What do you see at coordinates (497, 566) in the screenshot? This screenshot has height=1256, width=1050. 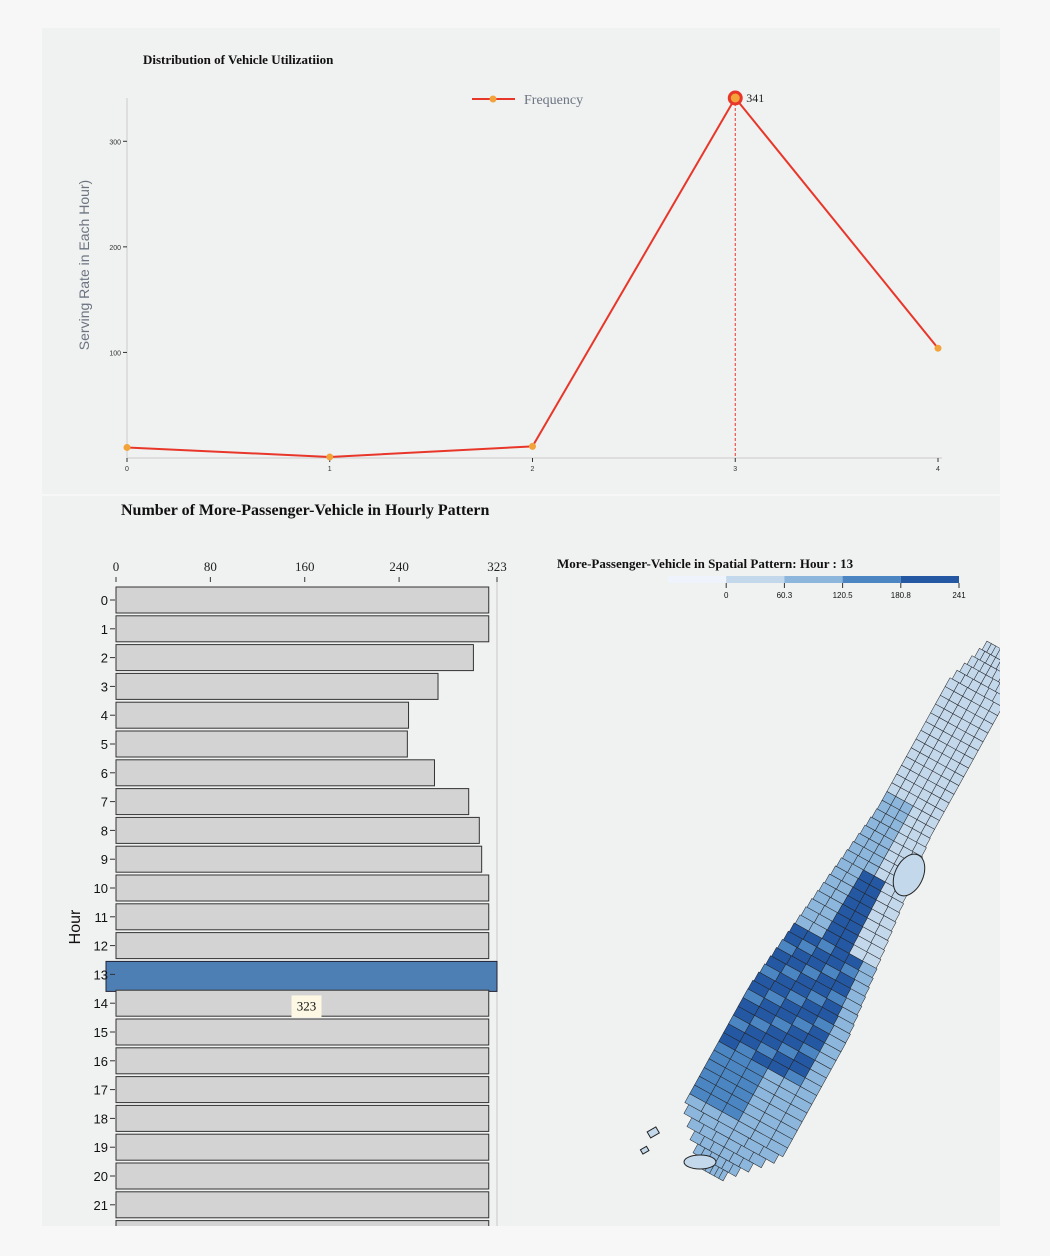 I see `x-tick-label: 323` at bounding box center [497, 566].